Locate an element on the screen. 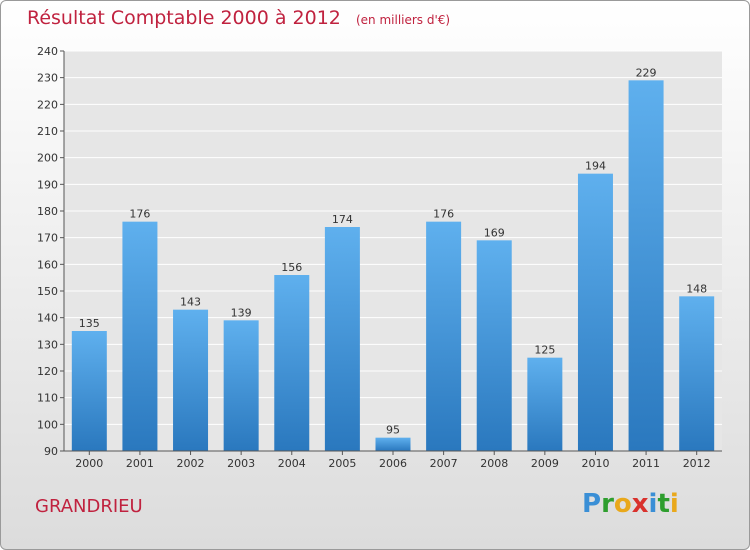 This screenshot has height=550, width=750. y-tick-label: 110 is located at coordinates (47, 398).